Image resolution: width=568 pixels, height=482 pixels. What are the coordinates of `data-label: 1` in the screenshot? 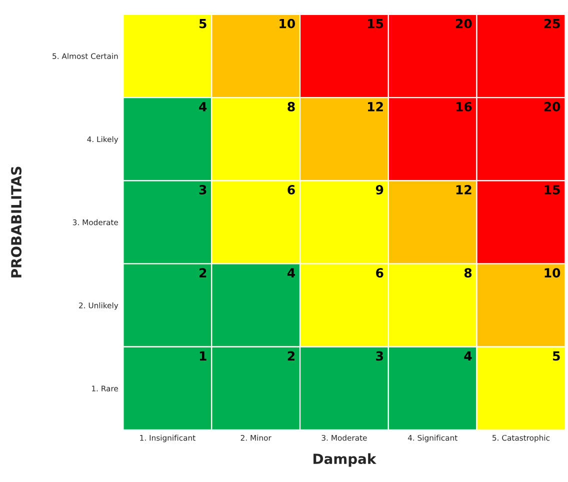 It's located at (203, 355).